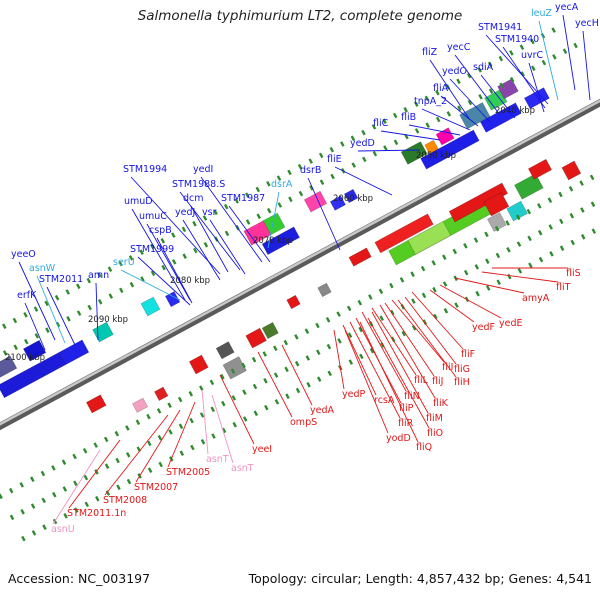  Describe the element at coordinates (406, 408) in the screenshot. I see `reverse-gene-label: fliP` at that location.